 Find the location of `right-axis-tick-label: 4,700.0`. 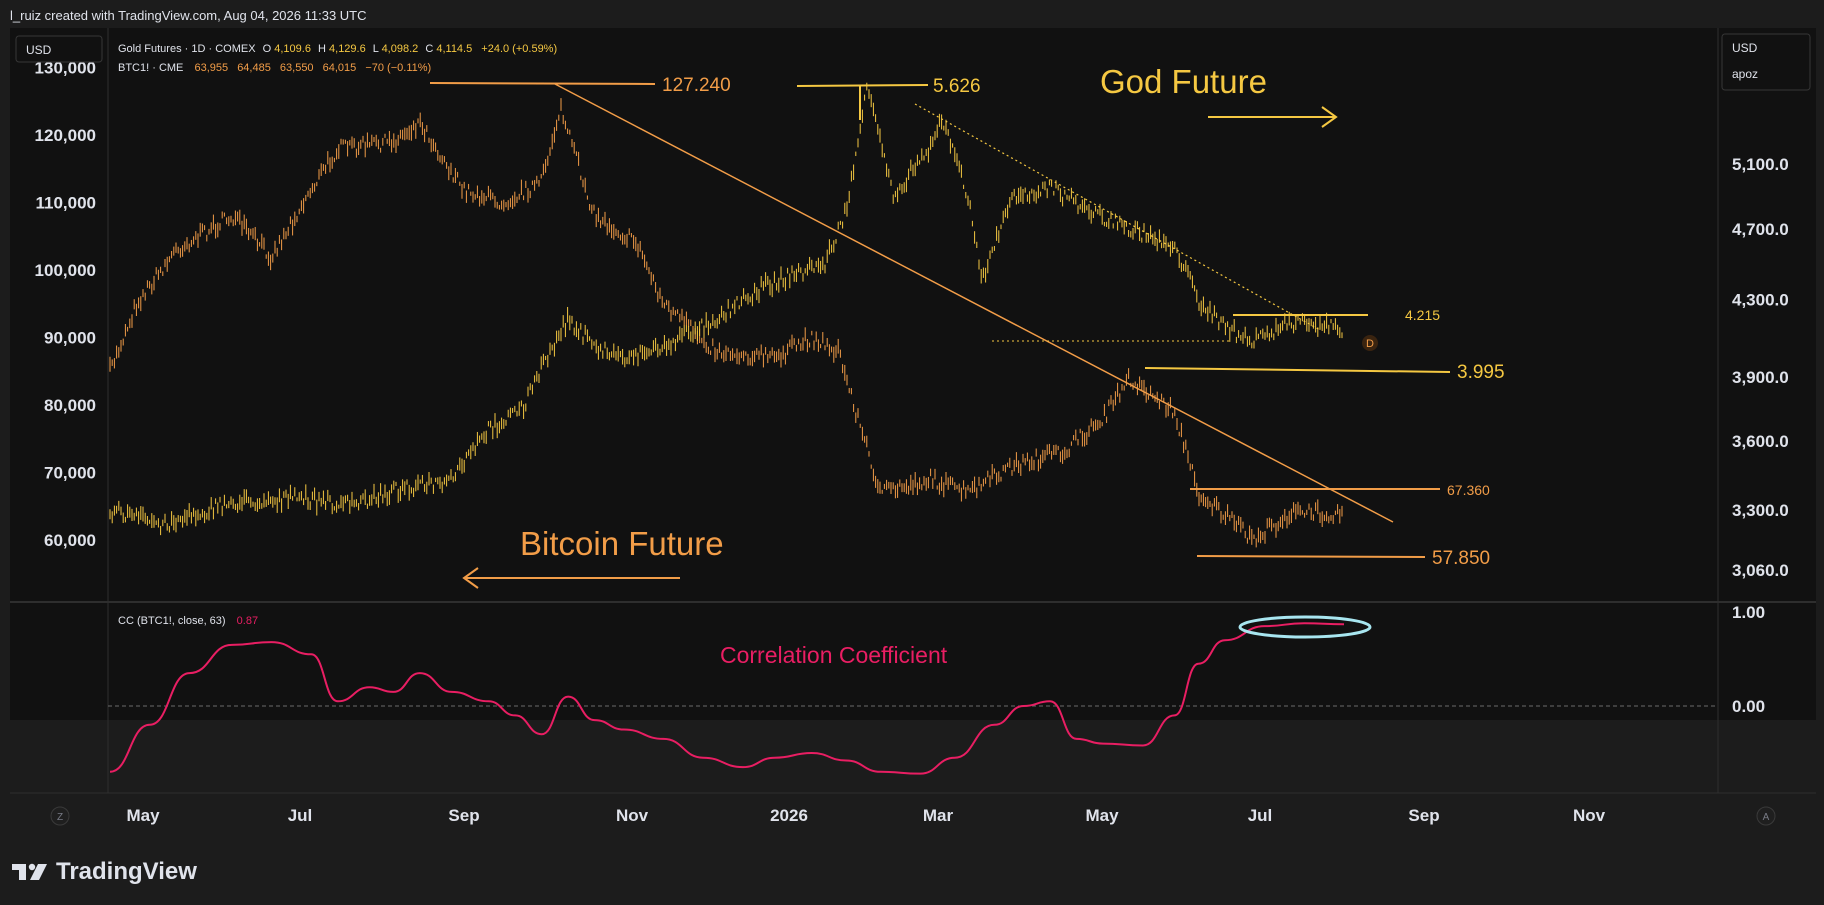

right-axis-tick-label: 4,700.0 is located at coordinates (1760, 229).